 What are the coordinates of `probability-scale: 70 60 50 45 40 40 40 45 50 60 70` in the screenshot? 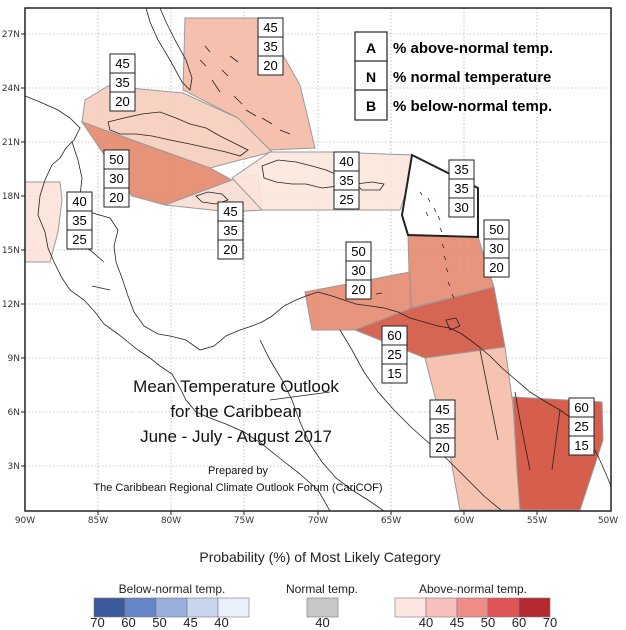 It's located at (323, 613).